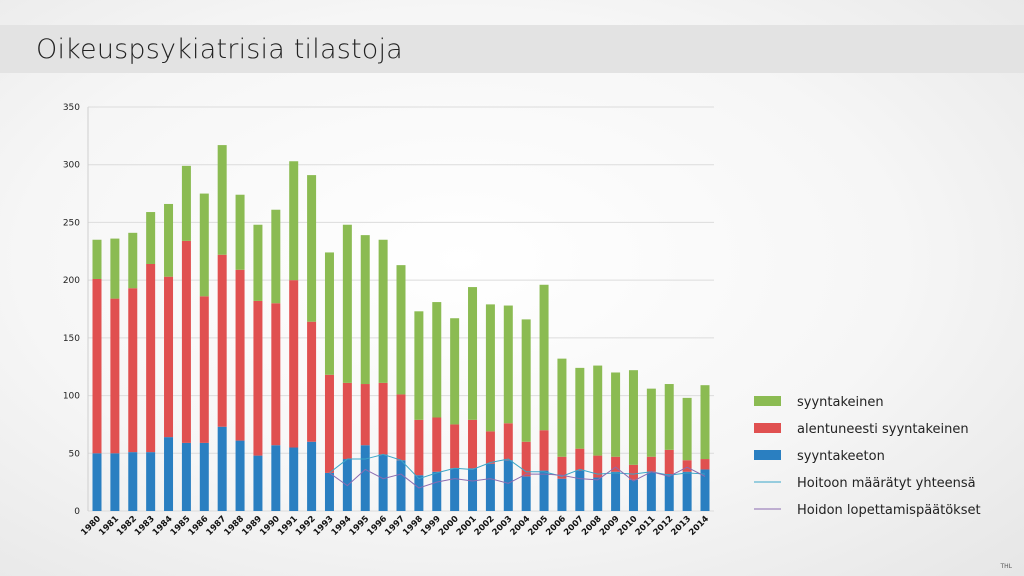 Image resolution: width=1024 pixels, height=576 pixels. What do you see at coordinates (312, 476) in the screenshot?
I see `bar-syyntakeeton-1992` at bounding box center [312, 476].